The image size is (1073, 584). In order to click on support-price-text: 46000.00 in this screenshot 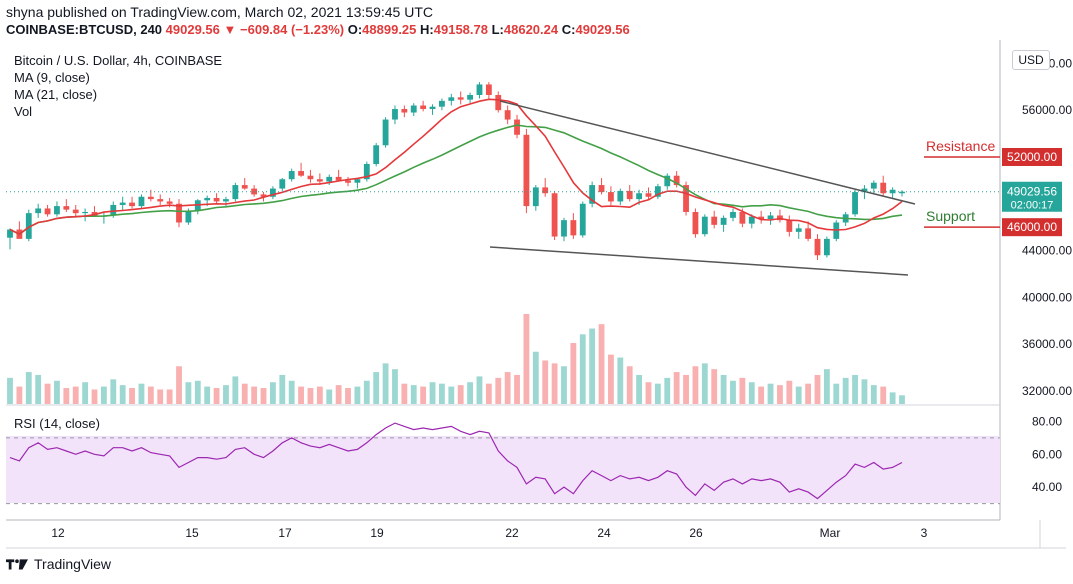, I will do `click(1032, 227)`.